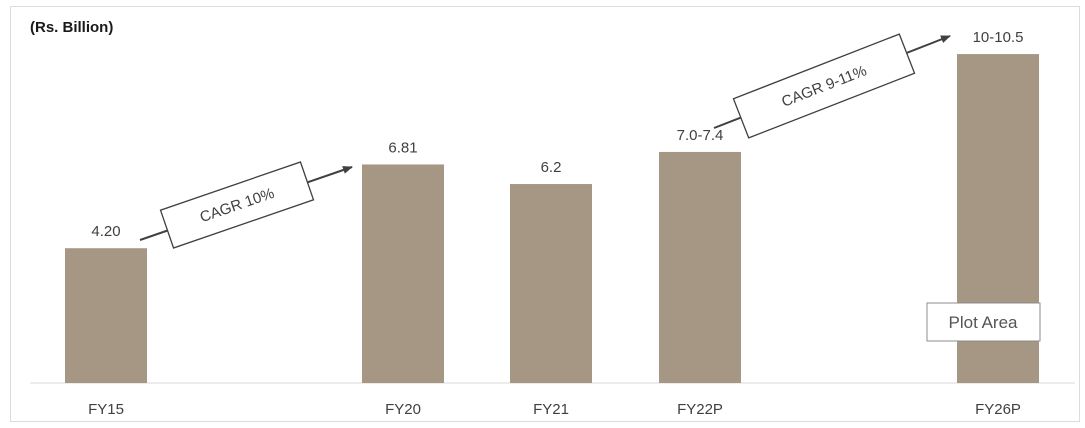 This screenshot has height=428, width=1085. I want to click on plot-area-tooltip: Plot Area, so click(983, 322).